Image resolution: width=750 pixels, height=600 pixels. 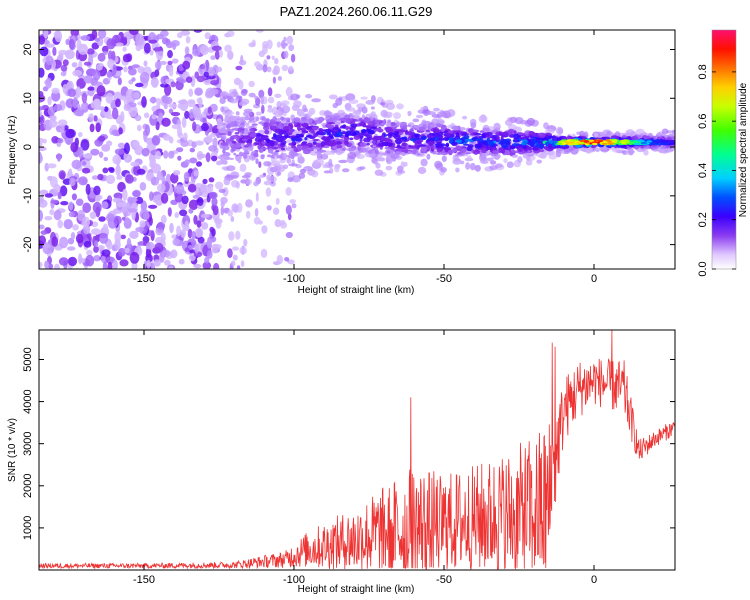 I want to click on spectrogram-x-axis-label: Height of straight line (km), so click(x=356, y=290).